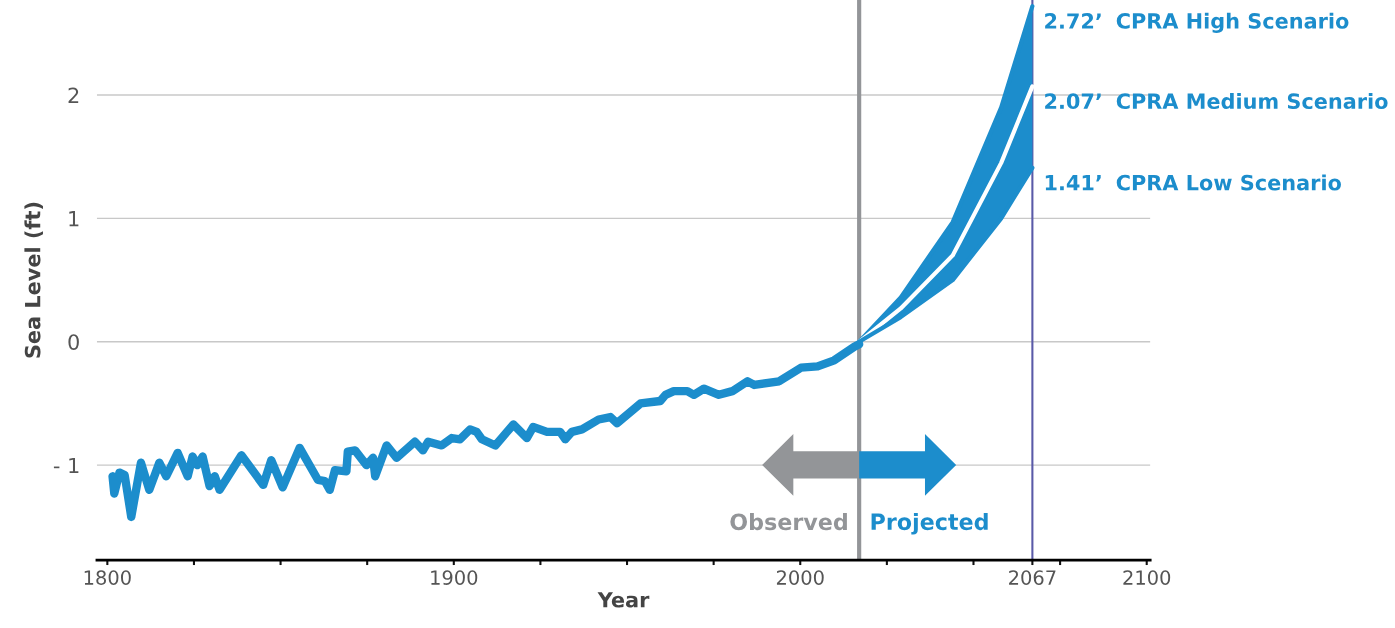  Describe the element at coordinates (74, 219) in the screenshot. I see `y-tick-label: 1` at that location.